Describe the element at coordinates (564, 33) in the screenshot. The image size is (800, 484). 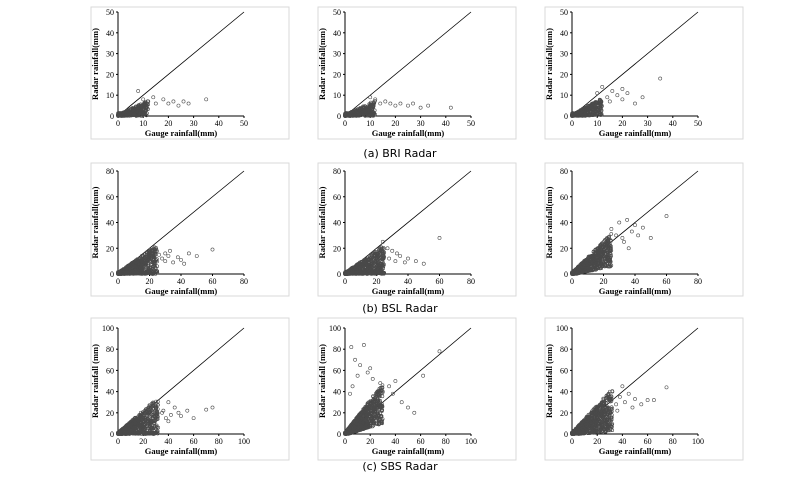
I see `y-tick-label: 40` at that location.